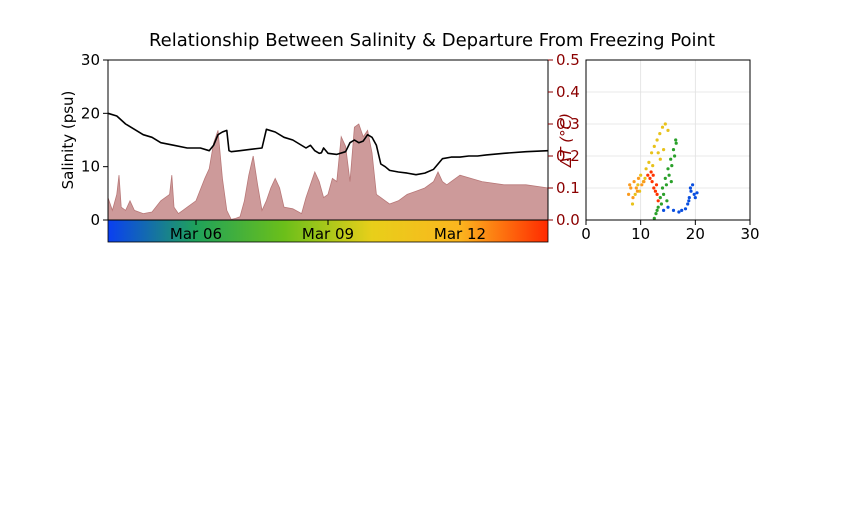  I want to click on salinity-line, so click(328, 144).